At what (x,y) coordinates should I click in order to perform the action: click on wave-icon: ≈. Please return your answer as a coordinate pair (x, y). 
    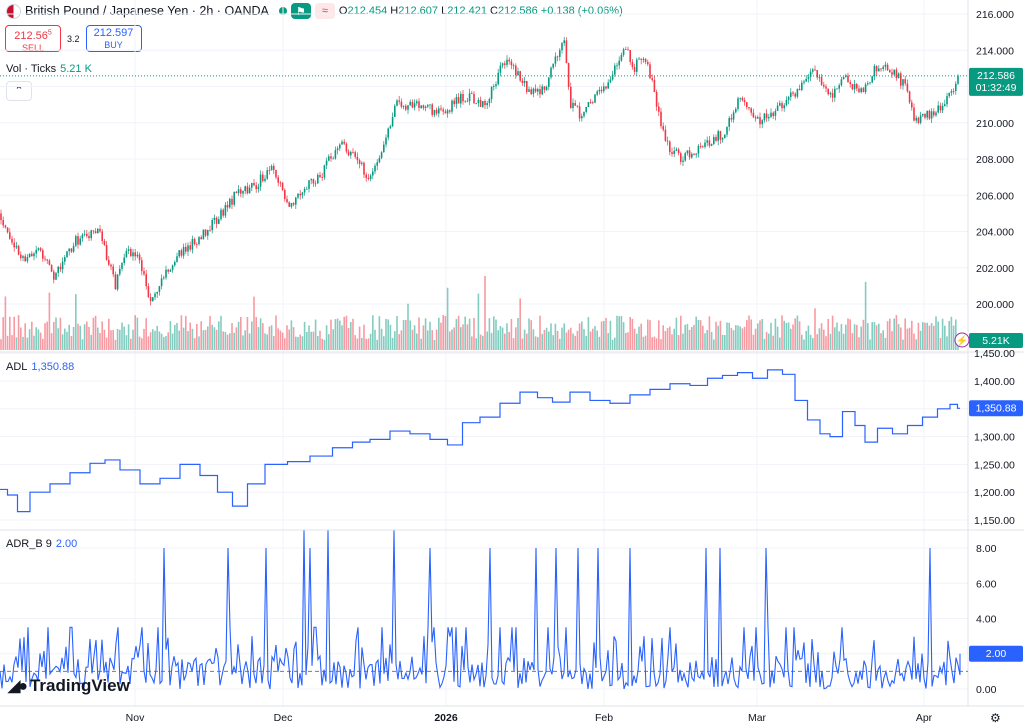
    Looking at the image, I should click on (324, 11).